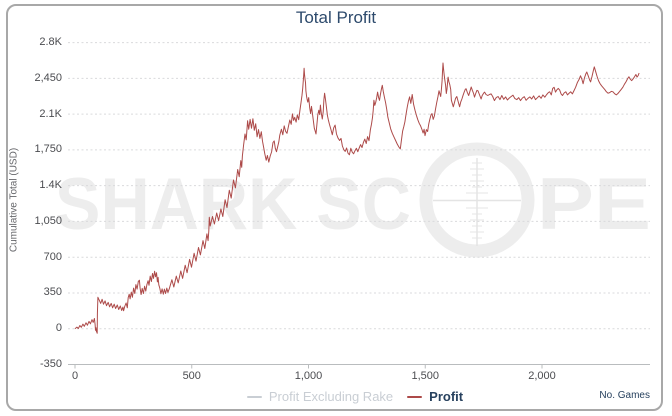  What do you see at coordinates (50, 185) in the screenshot?
I see `y-tick-label: 1.4K` at bounding box center [50, 185].